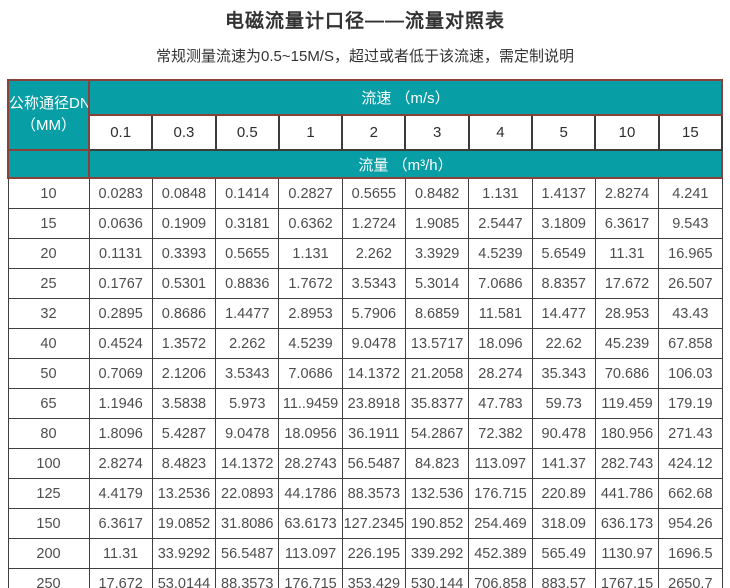  I want to click on flow-value-cell: 45.239, so click(627, 343).